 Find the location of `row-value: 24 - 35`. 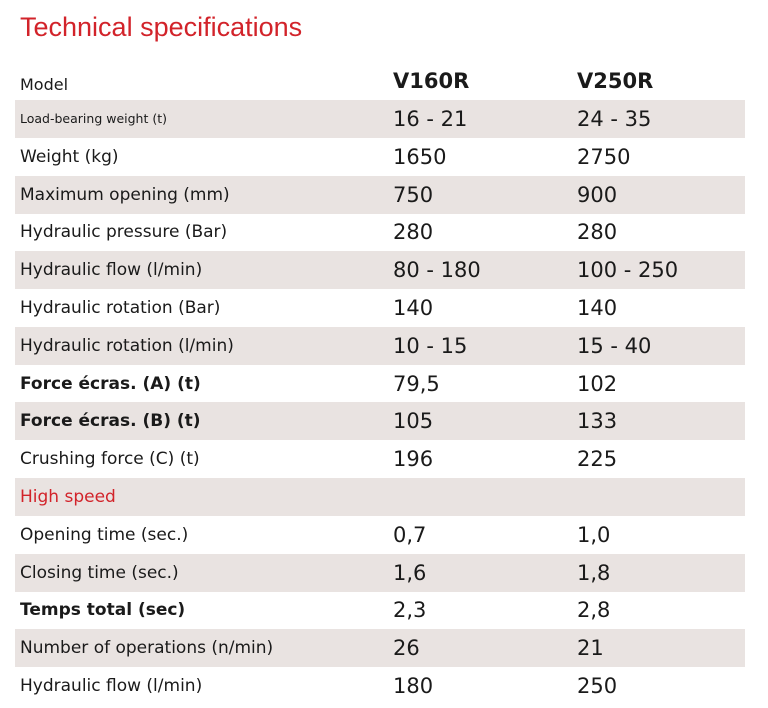

row-value: 24 - 35 is located at coordinates (614, 119).